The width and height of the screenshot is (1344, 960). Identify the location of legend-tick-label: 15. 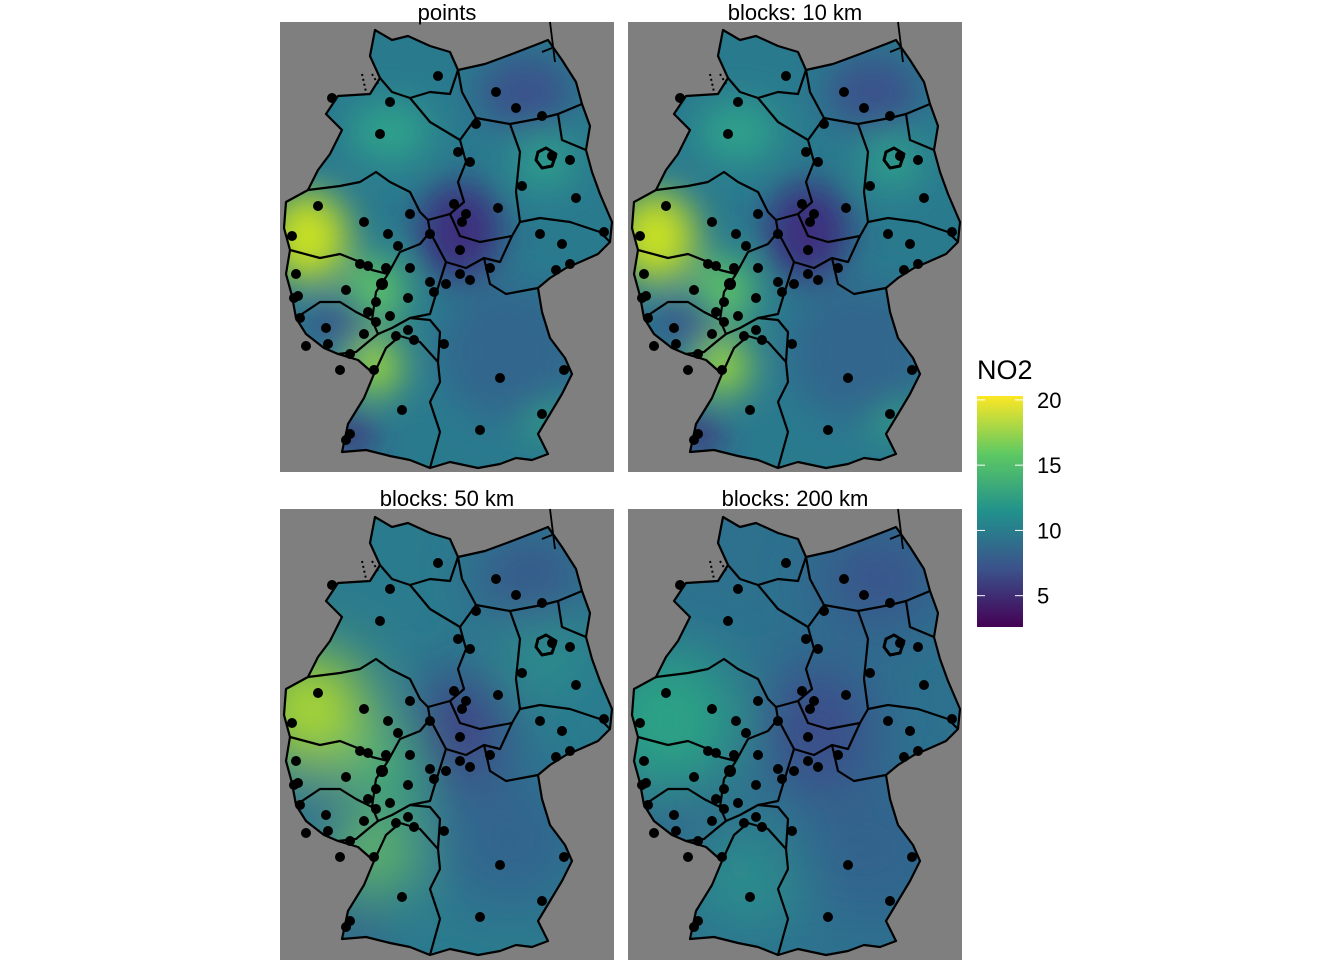
(1049, 465).